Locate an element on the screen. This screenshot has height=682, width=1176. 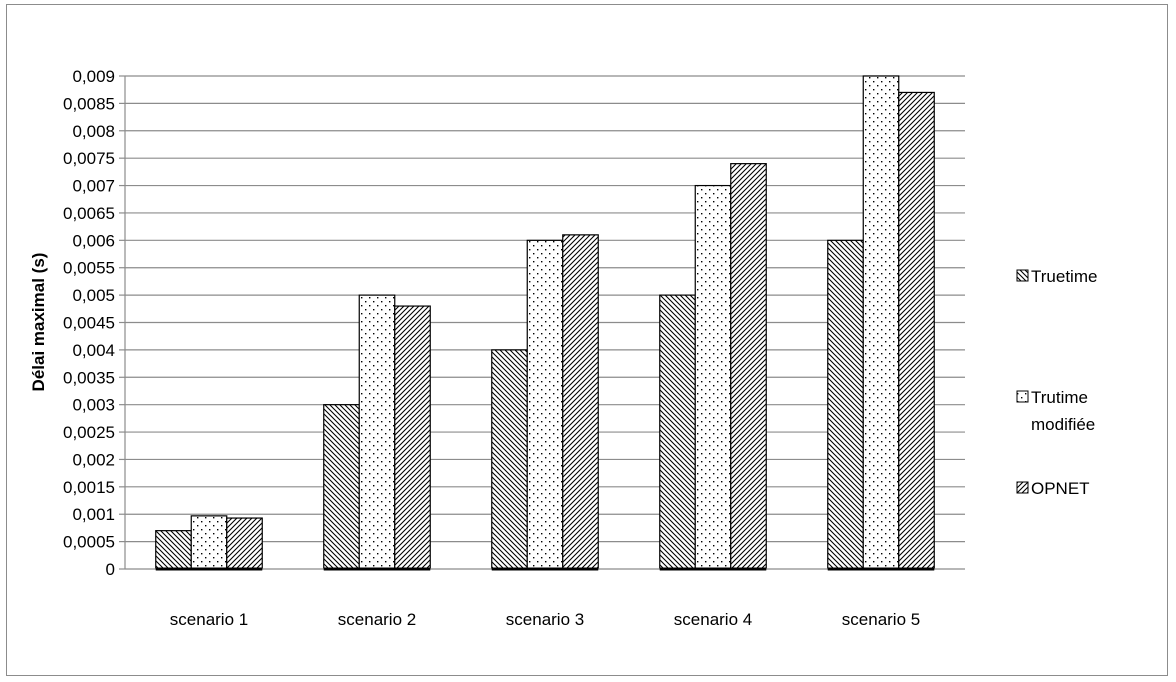
y-tick-label: 0,009 is located at coordinates (93, 76).